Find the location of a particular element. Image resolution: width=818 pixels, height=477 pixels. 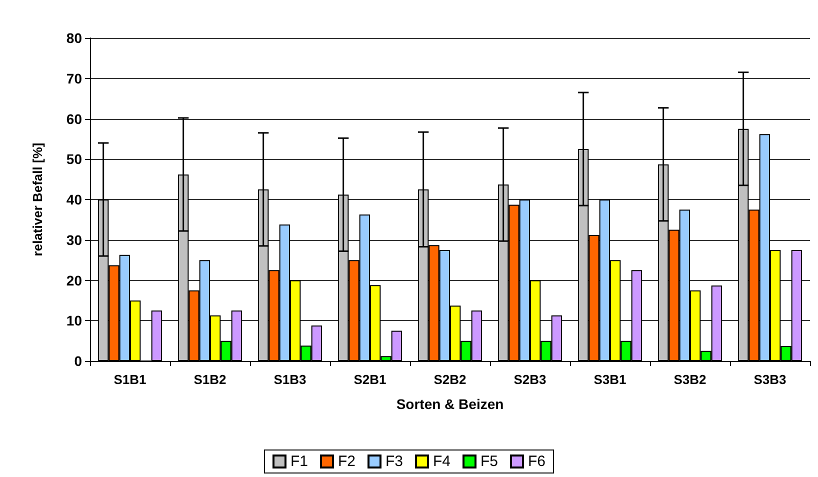

y-axis-title: relativer Befall [%] is located at coordinates (37, 199).